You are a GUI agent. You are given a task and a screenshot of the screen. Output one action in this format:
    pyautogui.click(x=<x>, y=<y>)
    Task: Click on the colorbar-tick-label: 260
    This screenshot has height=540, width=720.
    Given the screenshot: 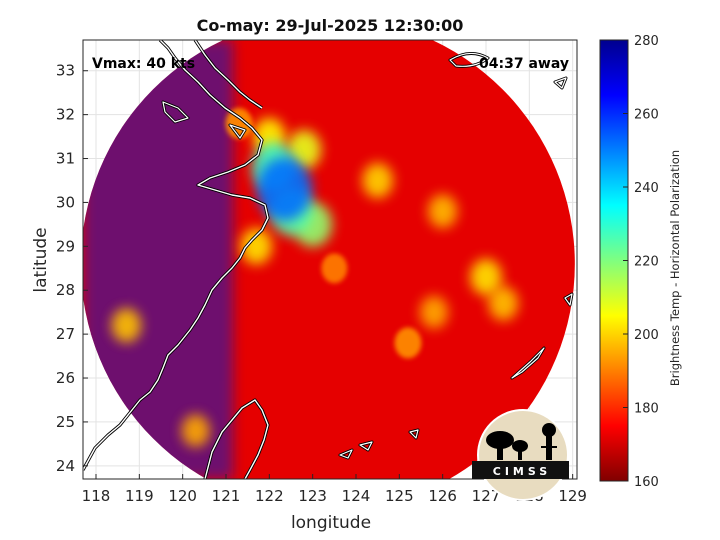 What is the action you would take?
    pyautogui.click(x=646, y=115)
    